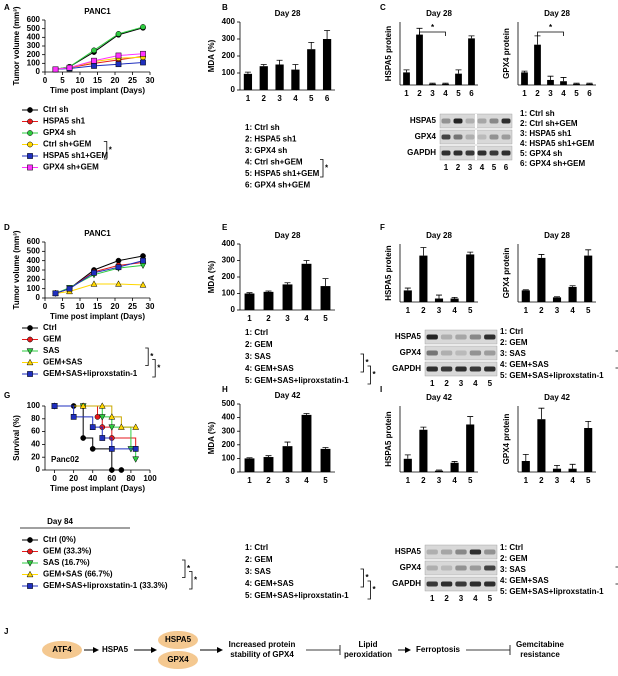 The width and height of the screenshot is (618, 676). What do you see at coordinates (16, 438) in the screenshot?
I see `y-axis-label: Survival (%)` at bounding box center [16, 438].